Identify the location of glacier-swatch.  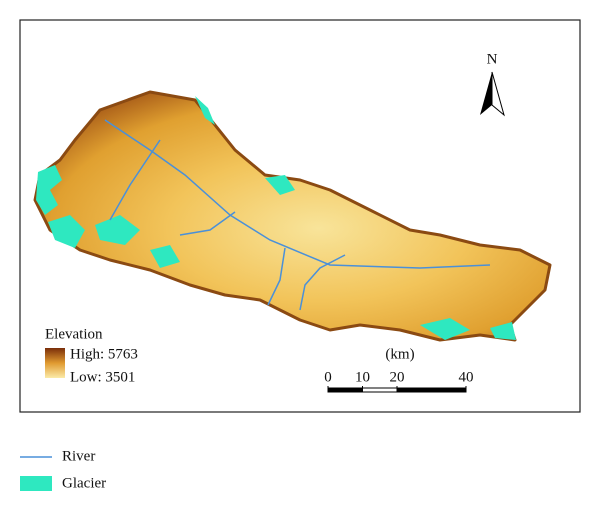
(36, 483).